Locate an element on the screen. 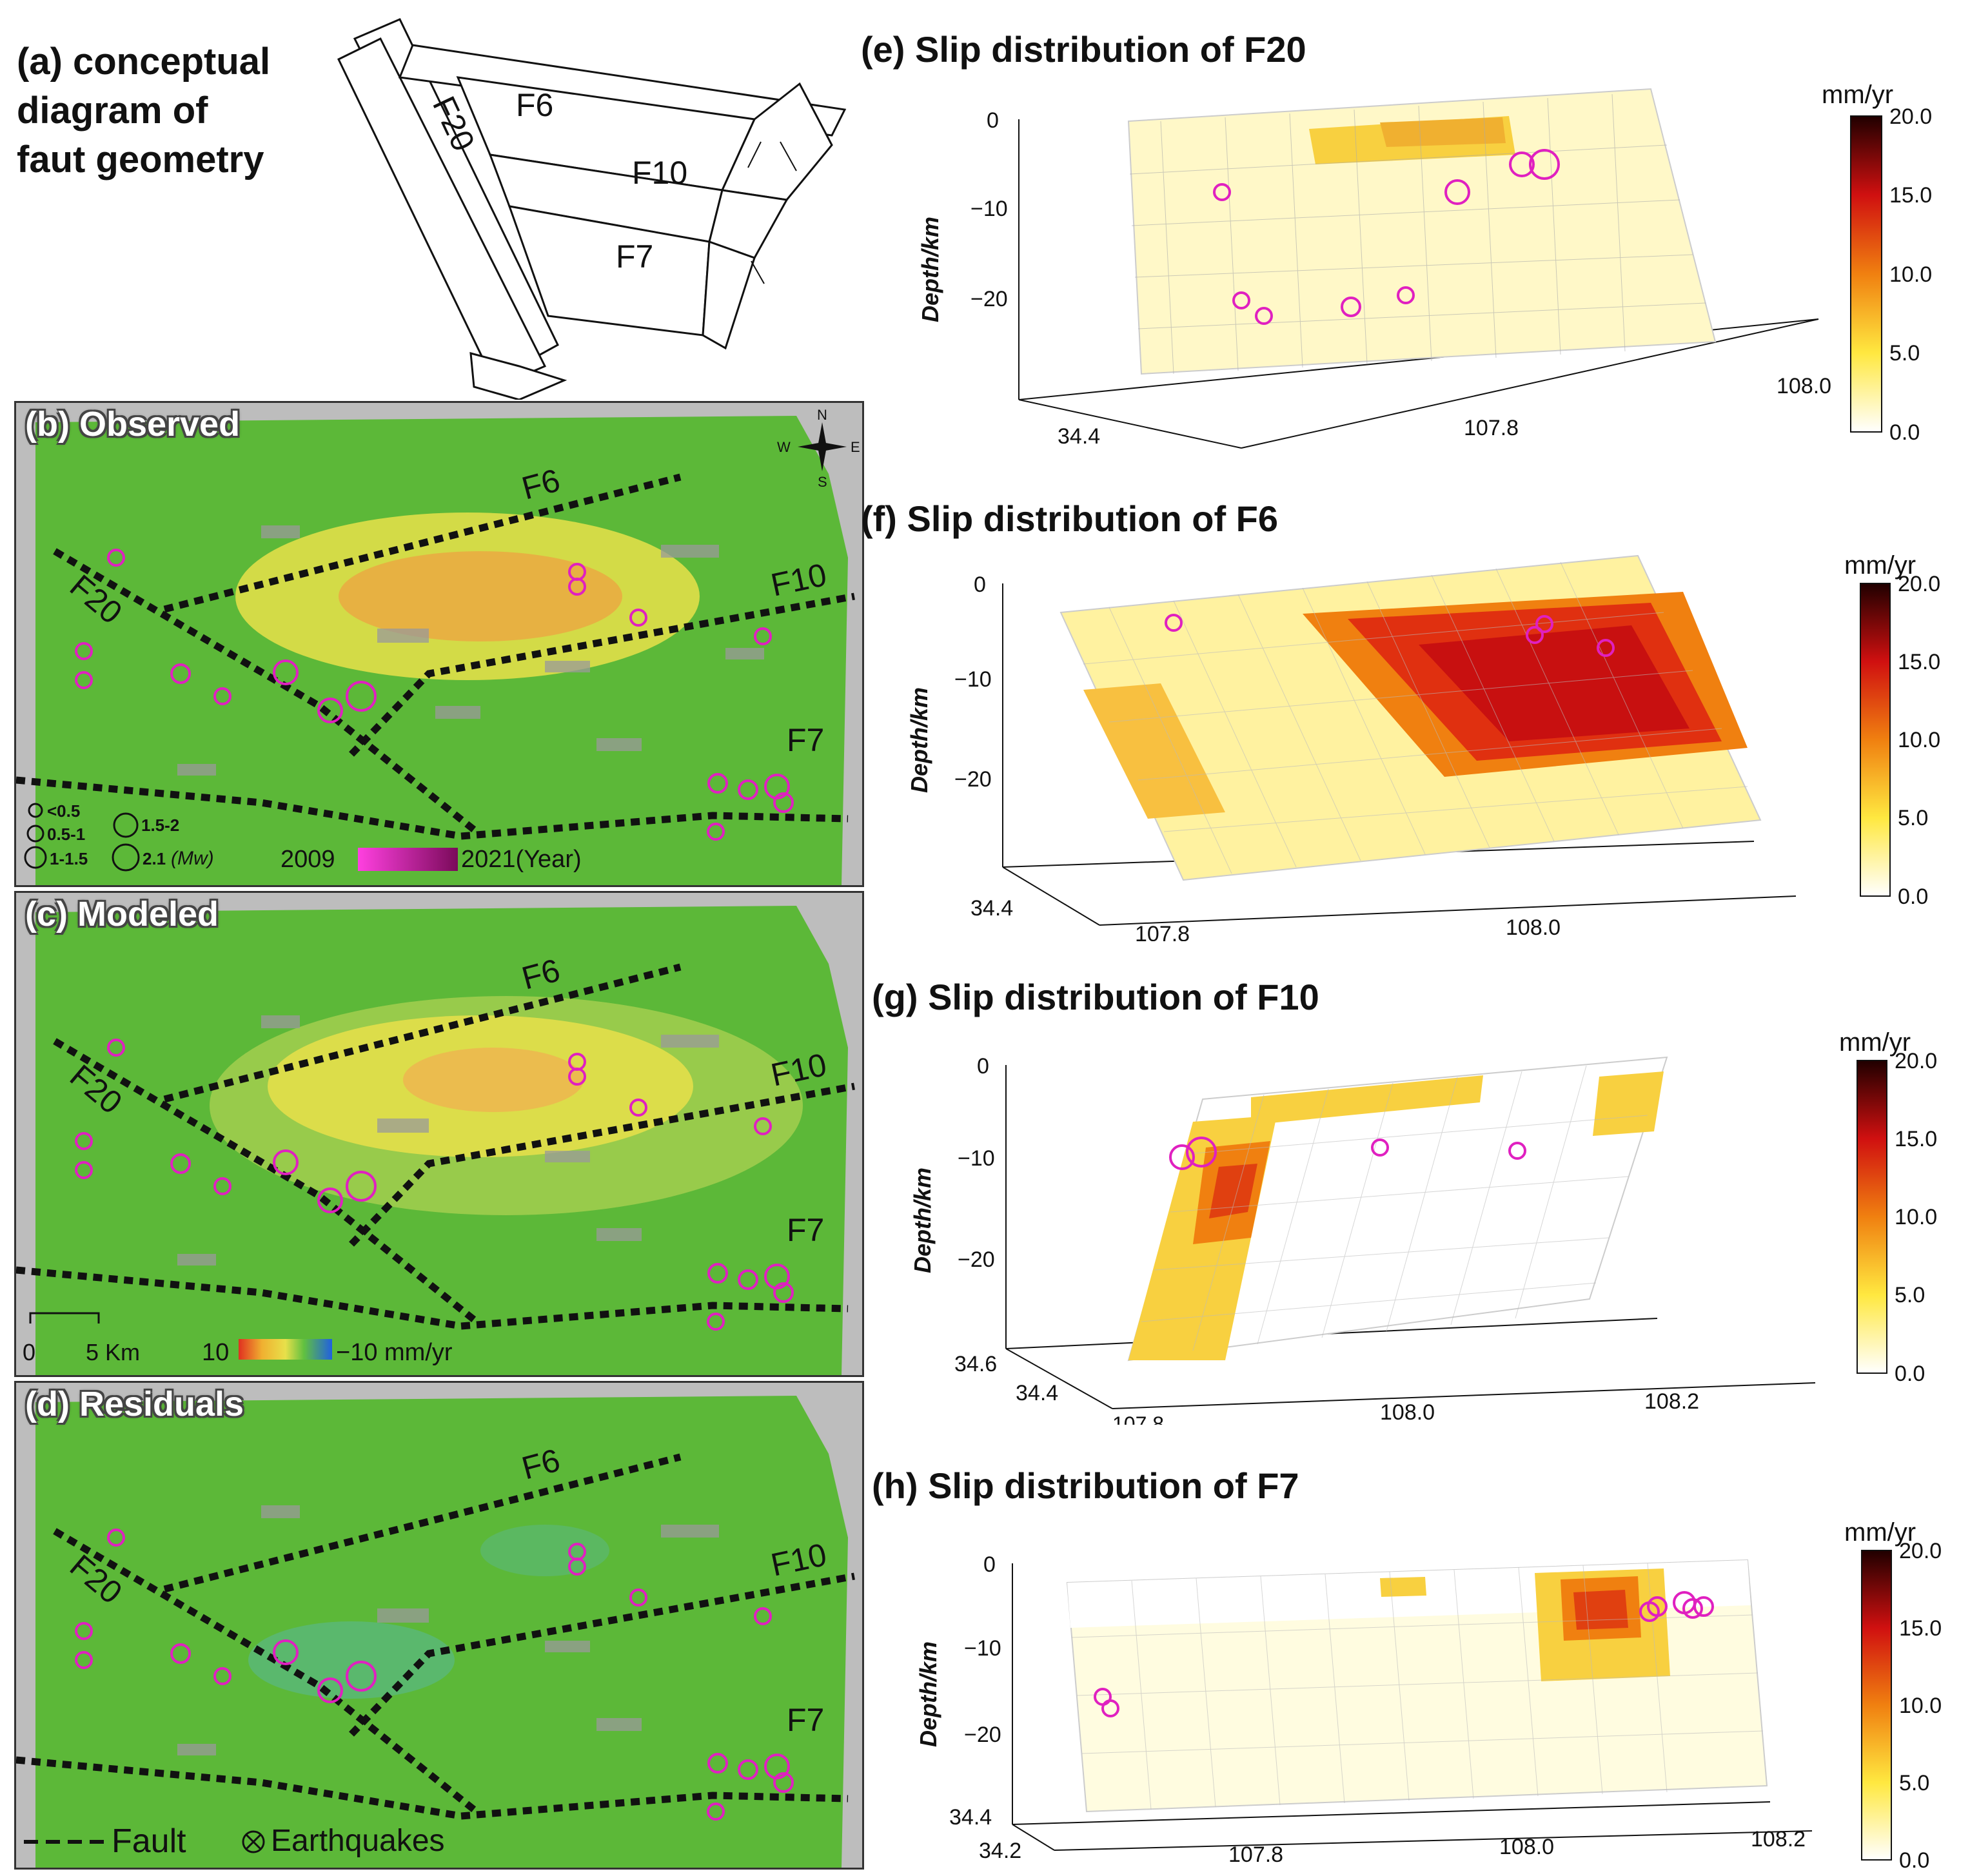 The height and width of the screenshot is (1876, 1970). earthquake-legend-symbol is located at coordinates (253, 1841).